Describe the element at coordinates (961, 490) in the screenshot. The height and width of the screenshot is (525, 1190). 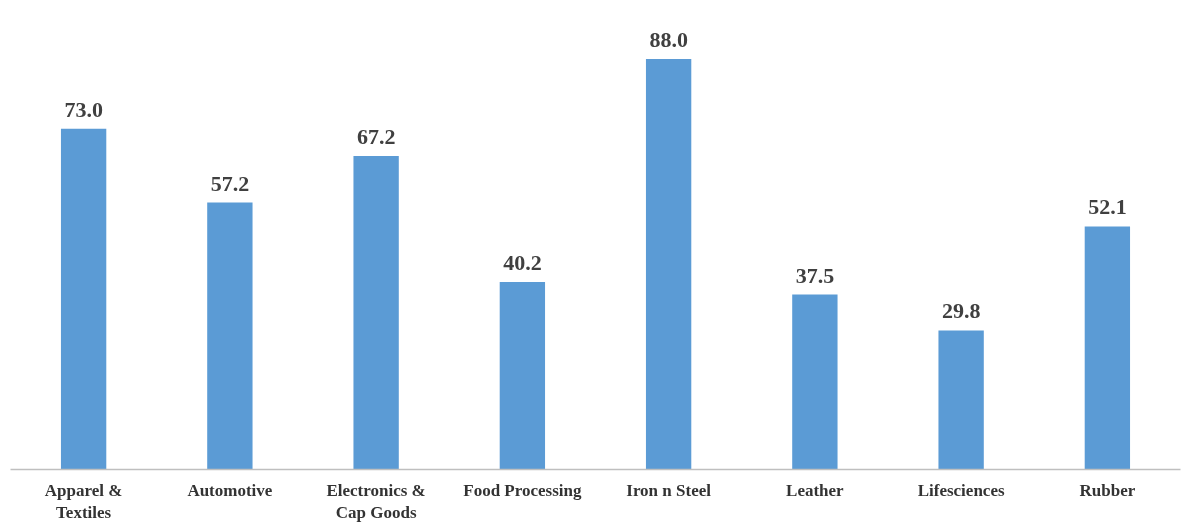
I see `x-tick-label: Lifesciences` at that location.